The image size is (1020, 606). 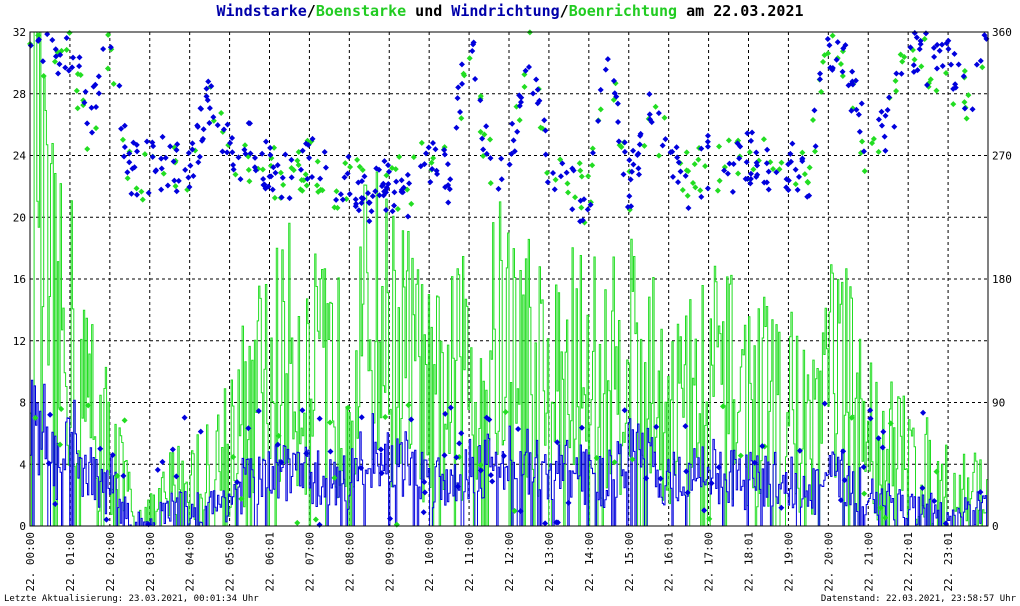 I want to click on y-right-tick-label: 90, so click(x=998, y=403).